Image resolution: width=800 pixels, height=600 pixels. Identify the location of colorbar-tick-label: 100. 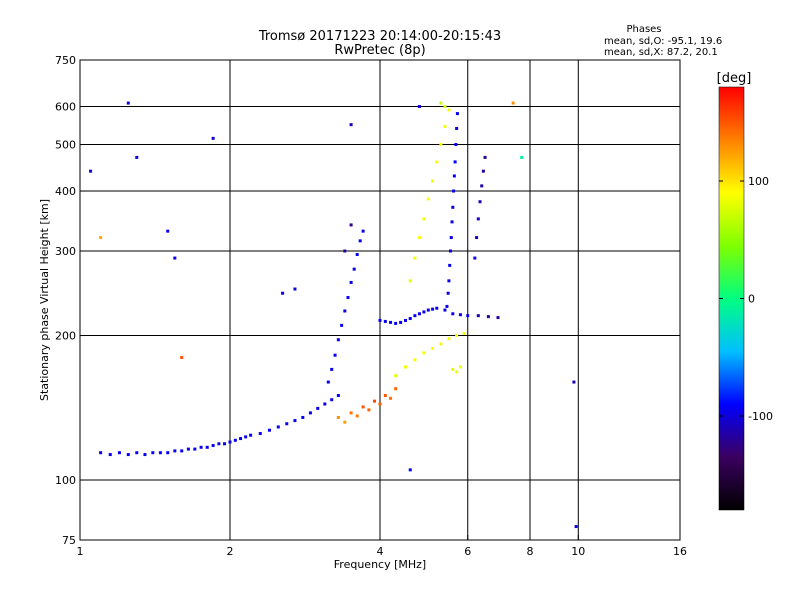
(758, 181).